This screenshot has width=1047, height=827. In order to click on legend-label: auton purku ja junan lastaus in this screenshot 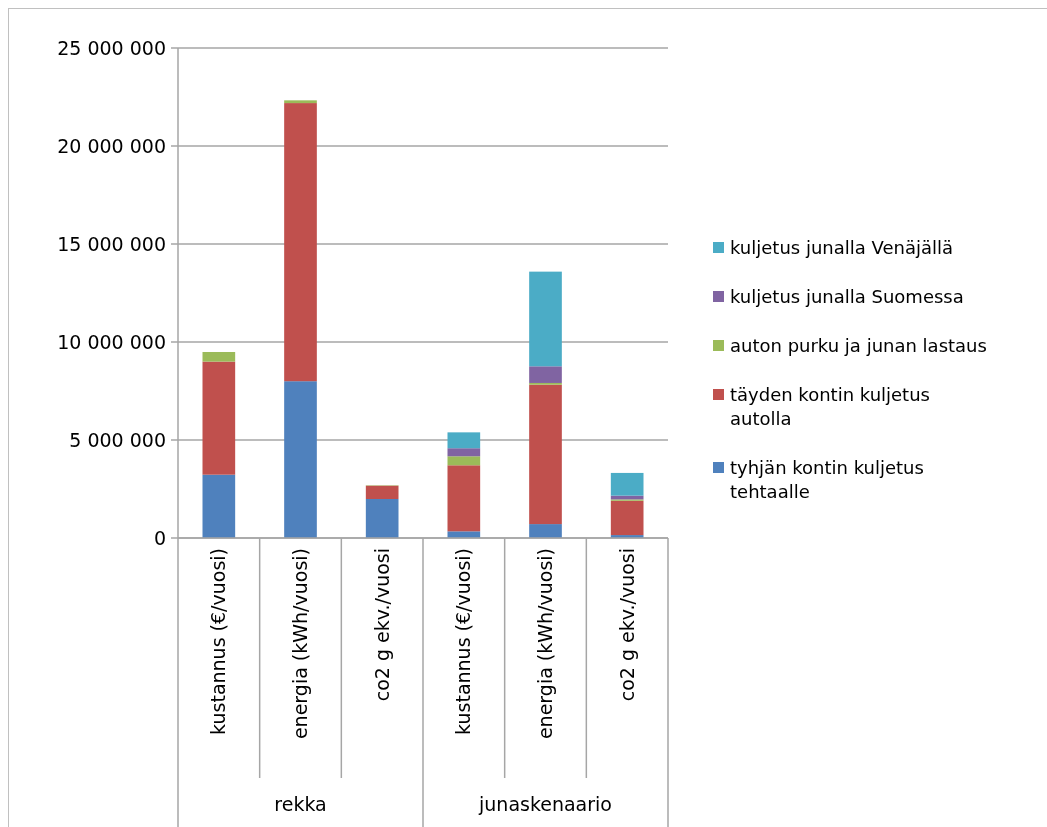, I will do `click(858, 346)`.